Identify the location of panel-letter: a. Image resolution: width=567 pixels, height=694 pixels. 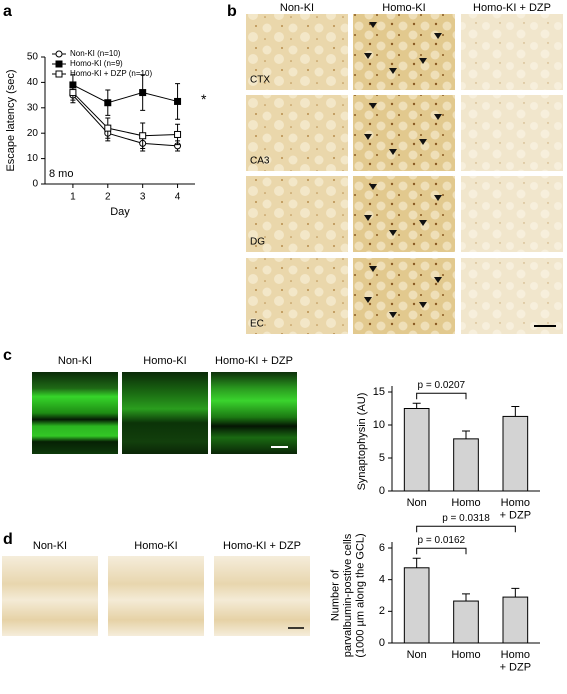
(7, 11).